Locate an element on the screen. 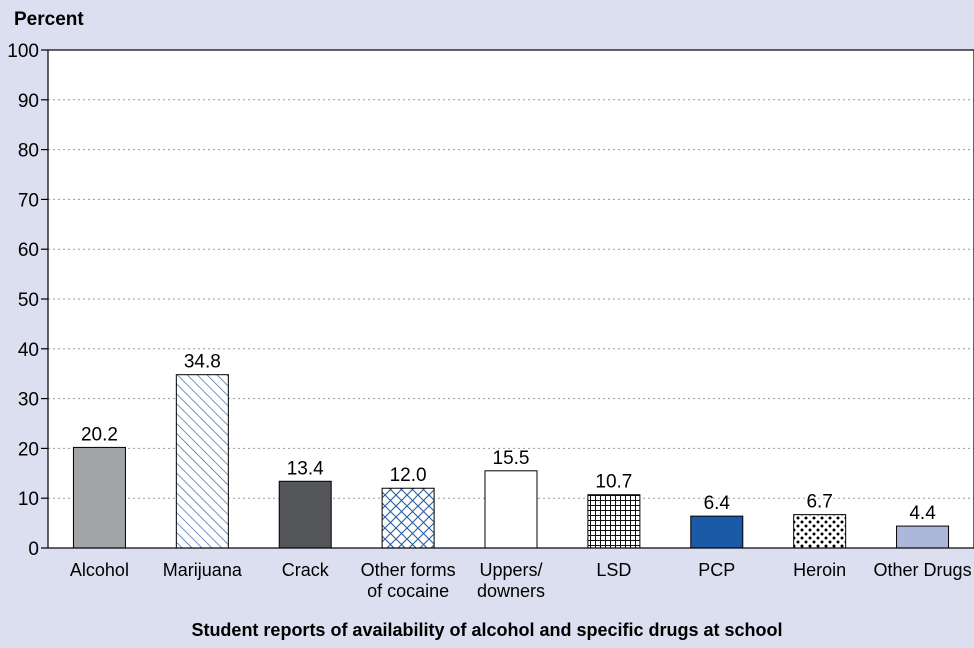  y-tick-label: 100 is located at coordinates (23, 51).